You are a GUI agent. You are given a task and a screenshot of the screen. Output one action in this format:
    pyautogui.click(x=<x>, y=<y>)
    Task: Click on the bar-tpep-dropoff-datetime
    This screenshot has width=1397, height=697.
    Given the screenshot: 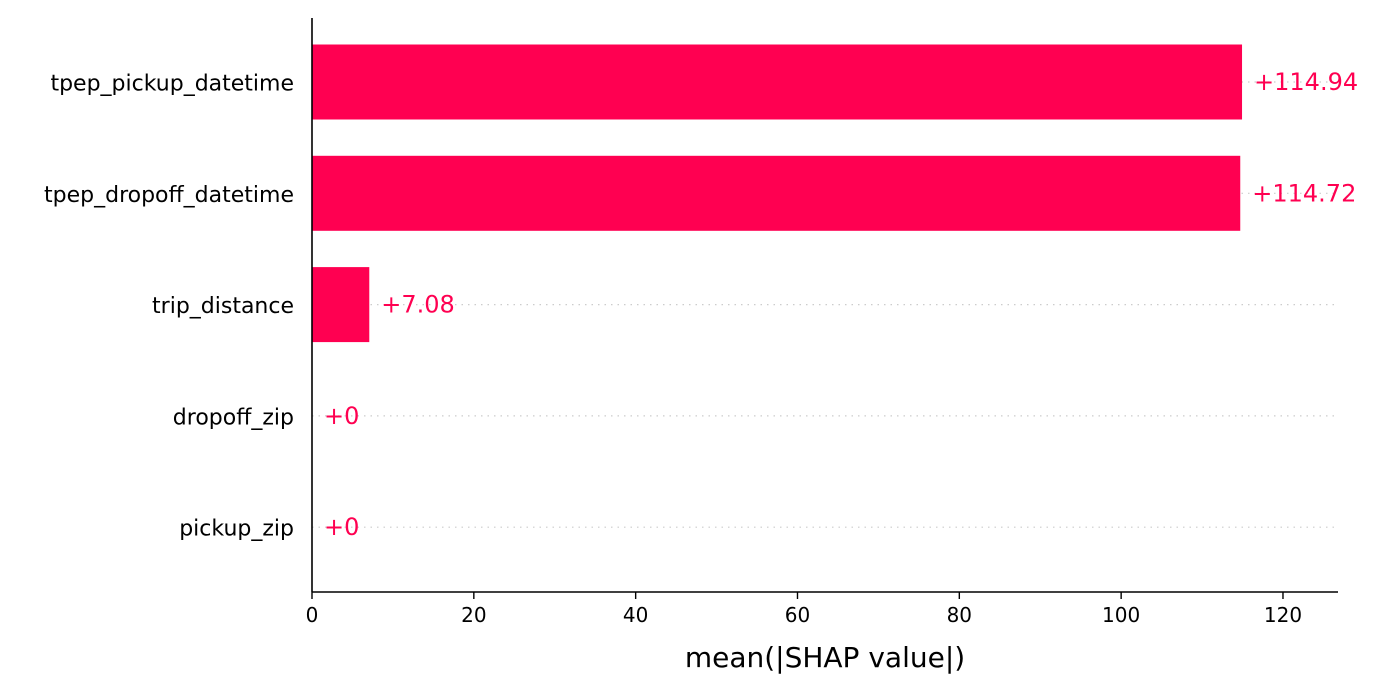 What is the action you would take?
    pyautogui.click(x=776, y=193)
    